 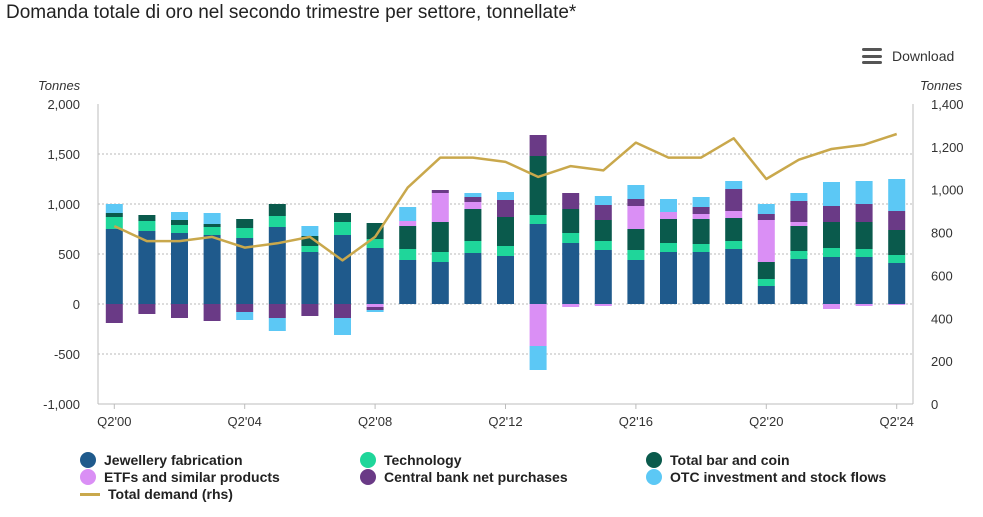 I want to click on legend-etfs: ETFs and similar products, so click(x=180, y=477).